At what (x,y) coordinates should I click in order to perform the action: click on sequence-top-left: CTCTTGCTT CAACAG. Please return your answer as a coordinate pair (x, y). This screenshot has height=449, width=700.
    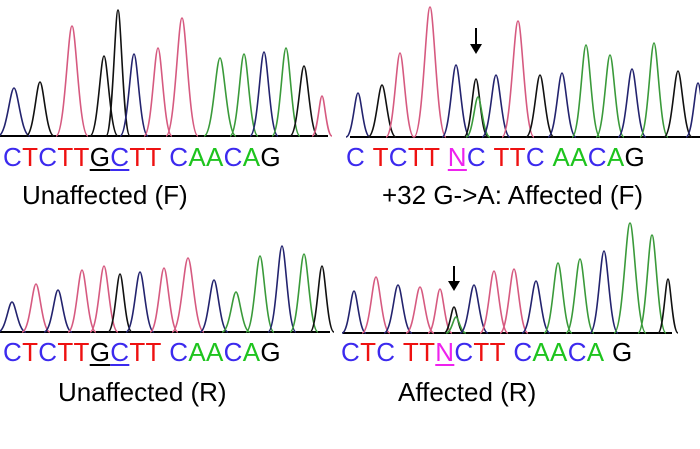
    Looking at the image, I should click on (142, 157).